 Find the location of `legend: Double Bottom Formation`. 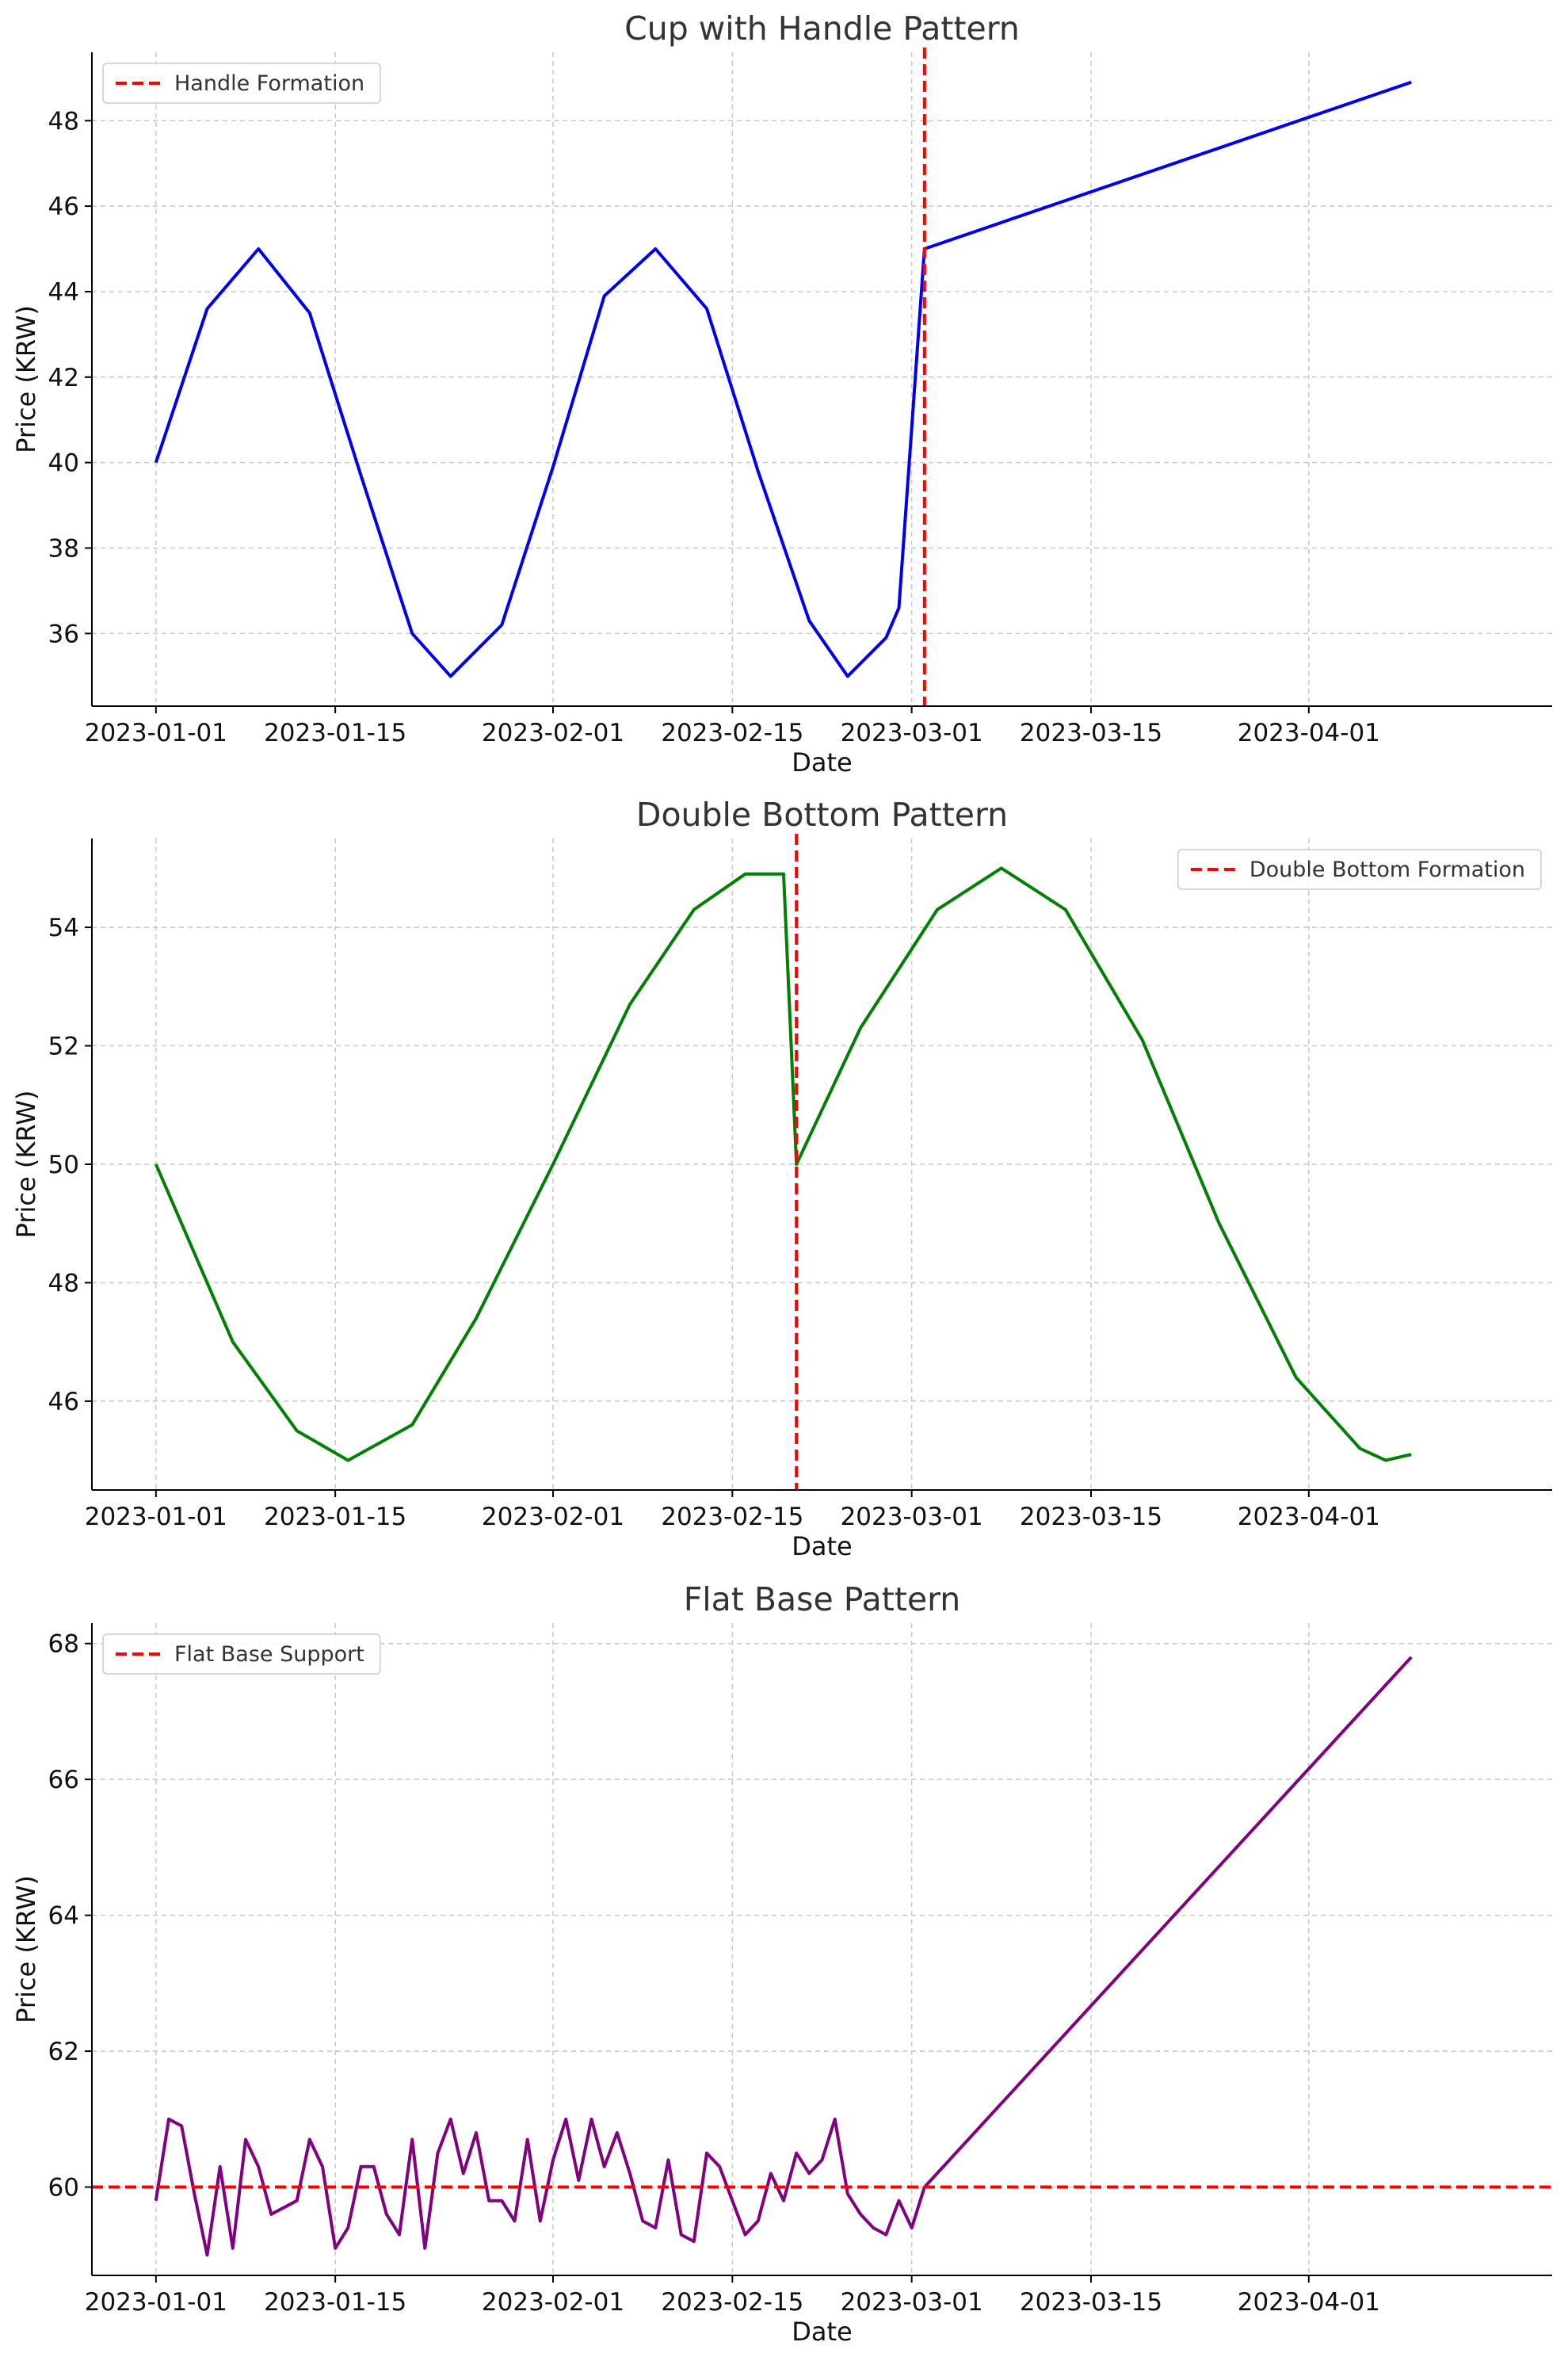

legend: Double Bottom Formation is located at coordinates (1359, 869).